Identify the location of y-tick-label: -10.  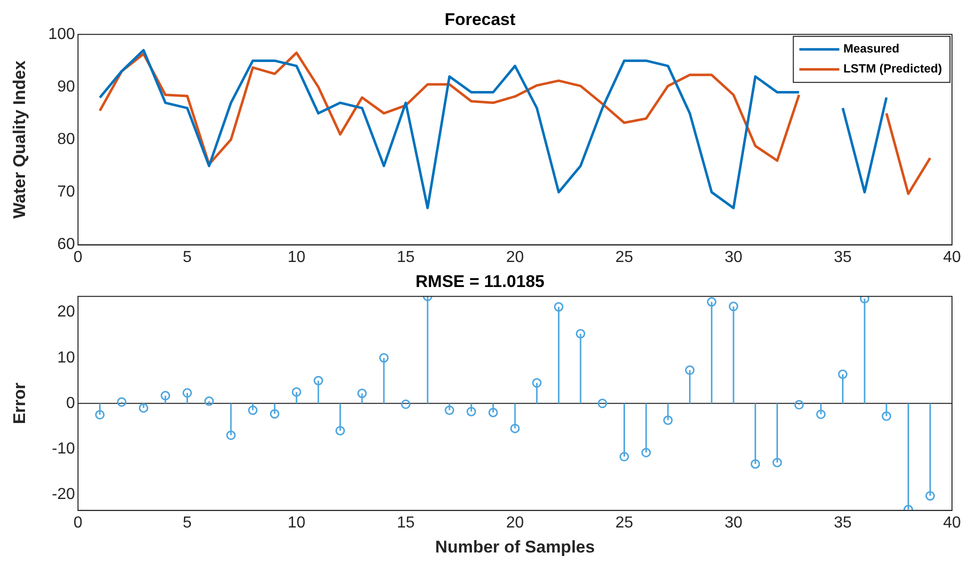
(64, 449).